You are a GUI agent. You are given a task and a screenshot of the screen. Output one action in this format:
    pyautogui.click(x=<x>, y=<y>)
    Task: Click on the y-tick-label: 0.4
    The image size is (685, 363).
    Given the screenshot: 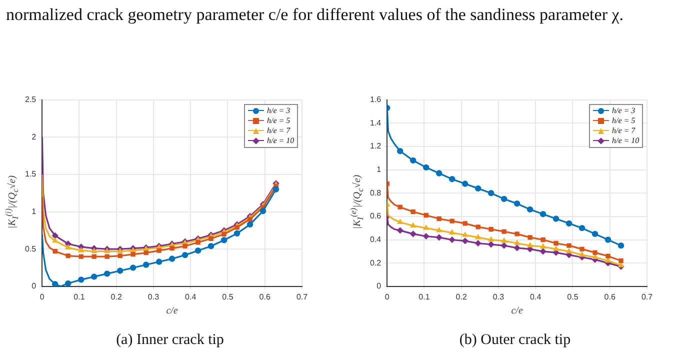 What is the action you would take?
    pyautogui.click(x=376, y=239)
    